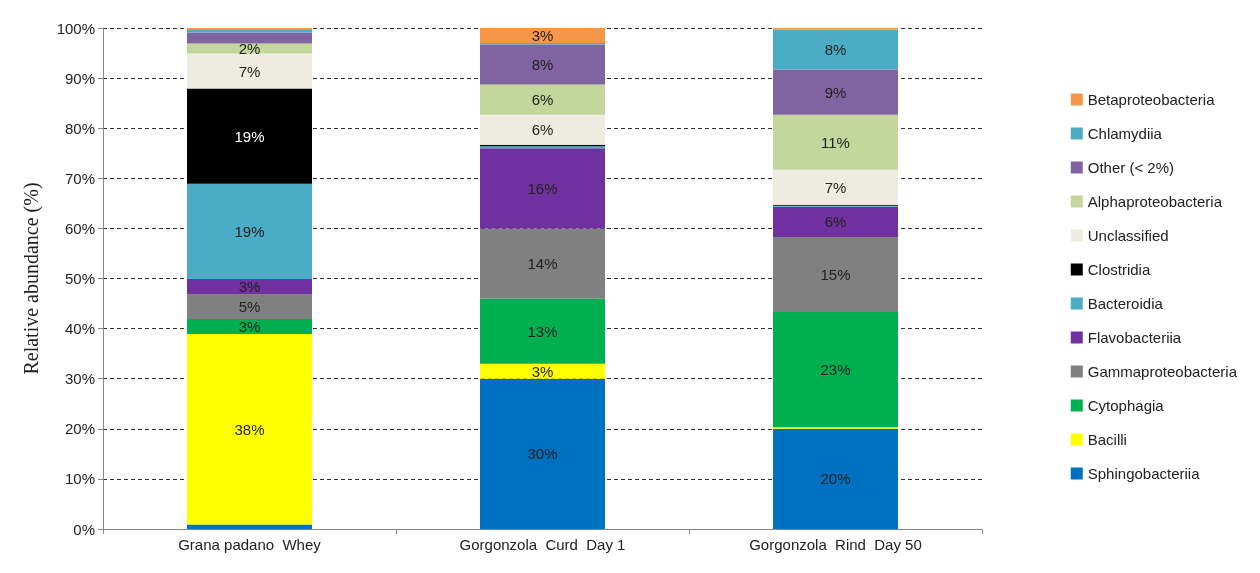 The height and width of the screenshot is (573, 1260). What do you see at coordinates (79, 78) in the screenshot?
I see `y-tick-label: 90%` at bounding box center [79, 78].